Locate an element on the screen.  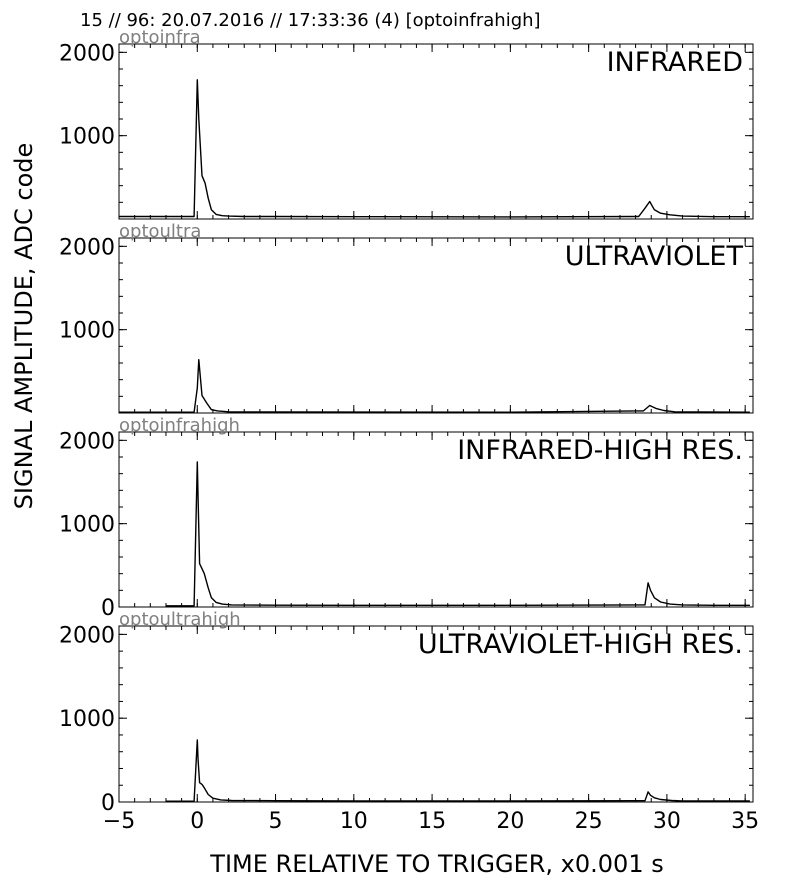
signal-trace-optoinfrahigh is located at coordinates (458, 534).